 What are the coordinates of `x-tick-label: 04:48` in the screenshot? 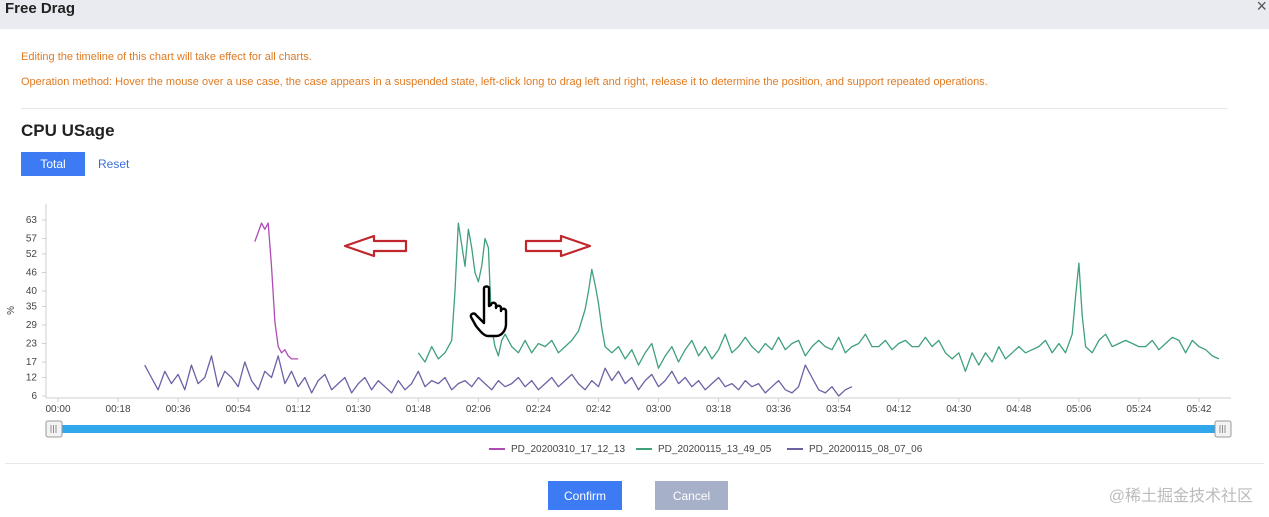 It's located at (1018, 409).